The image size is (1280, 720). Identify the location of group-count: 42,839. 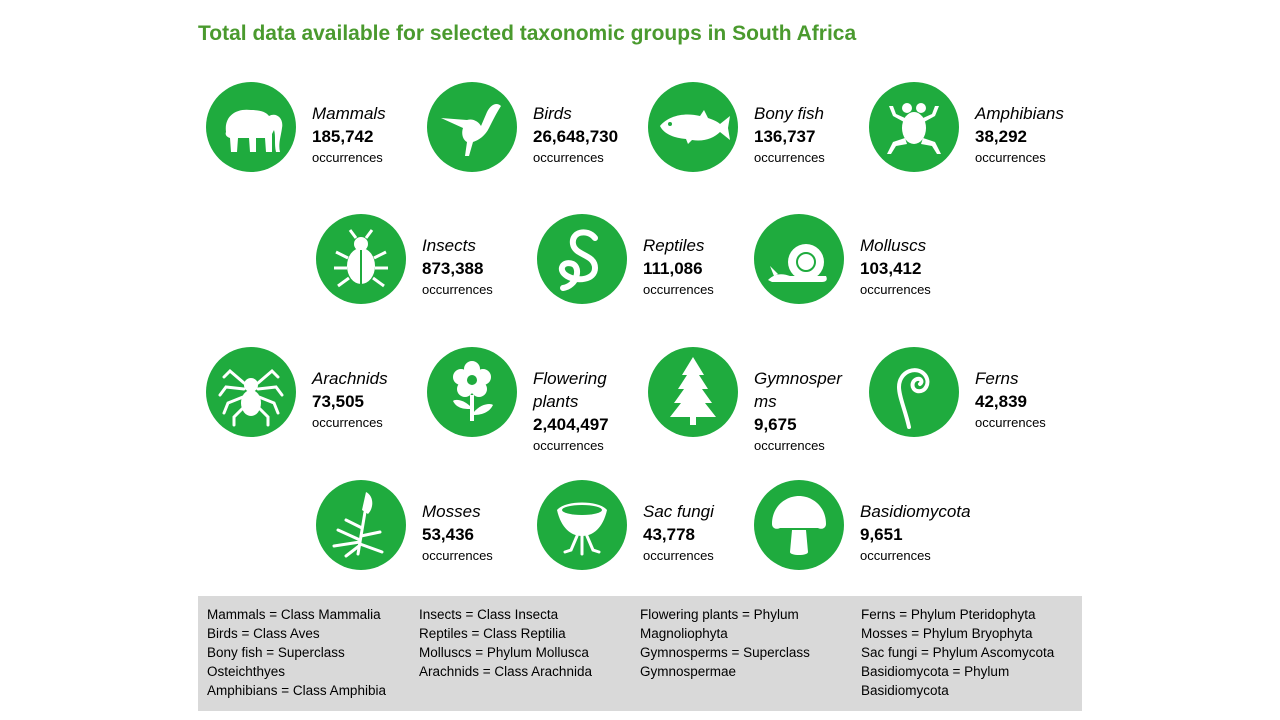
(1001, 401).